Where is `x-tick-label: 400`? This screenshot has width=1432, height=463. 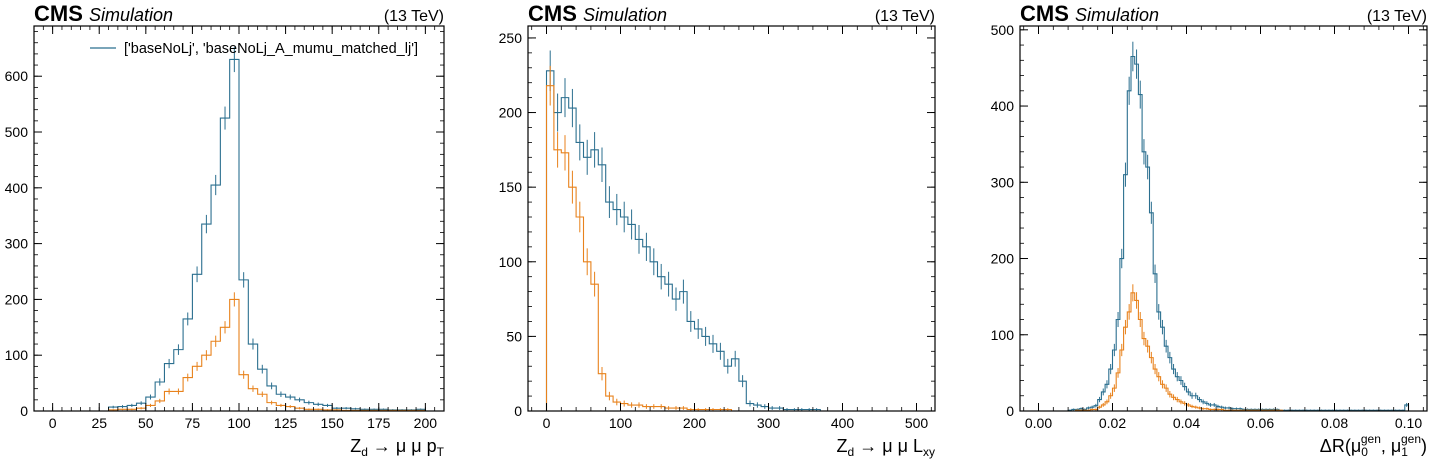
x-tick-label: 400 is located at coordinates (843, 423).